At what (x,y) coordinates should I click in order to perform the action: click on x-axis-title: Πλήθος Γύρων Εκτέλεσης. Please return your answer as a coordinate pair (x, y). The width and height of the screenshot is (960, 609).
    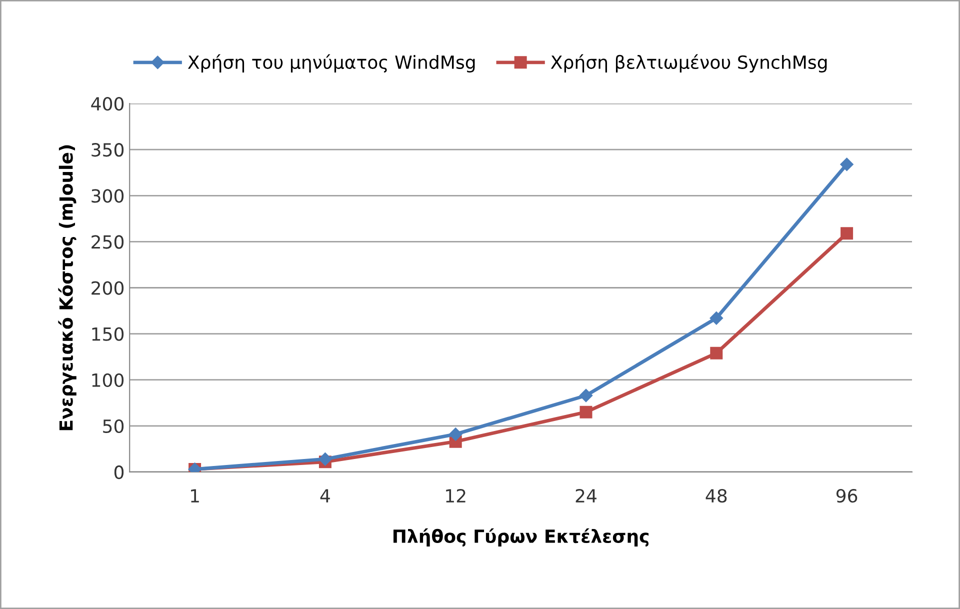
    Looking at the image, I should click on (521, 537).